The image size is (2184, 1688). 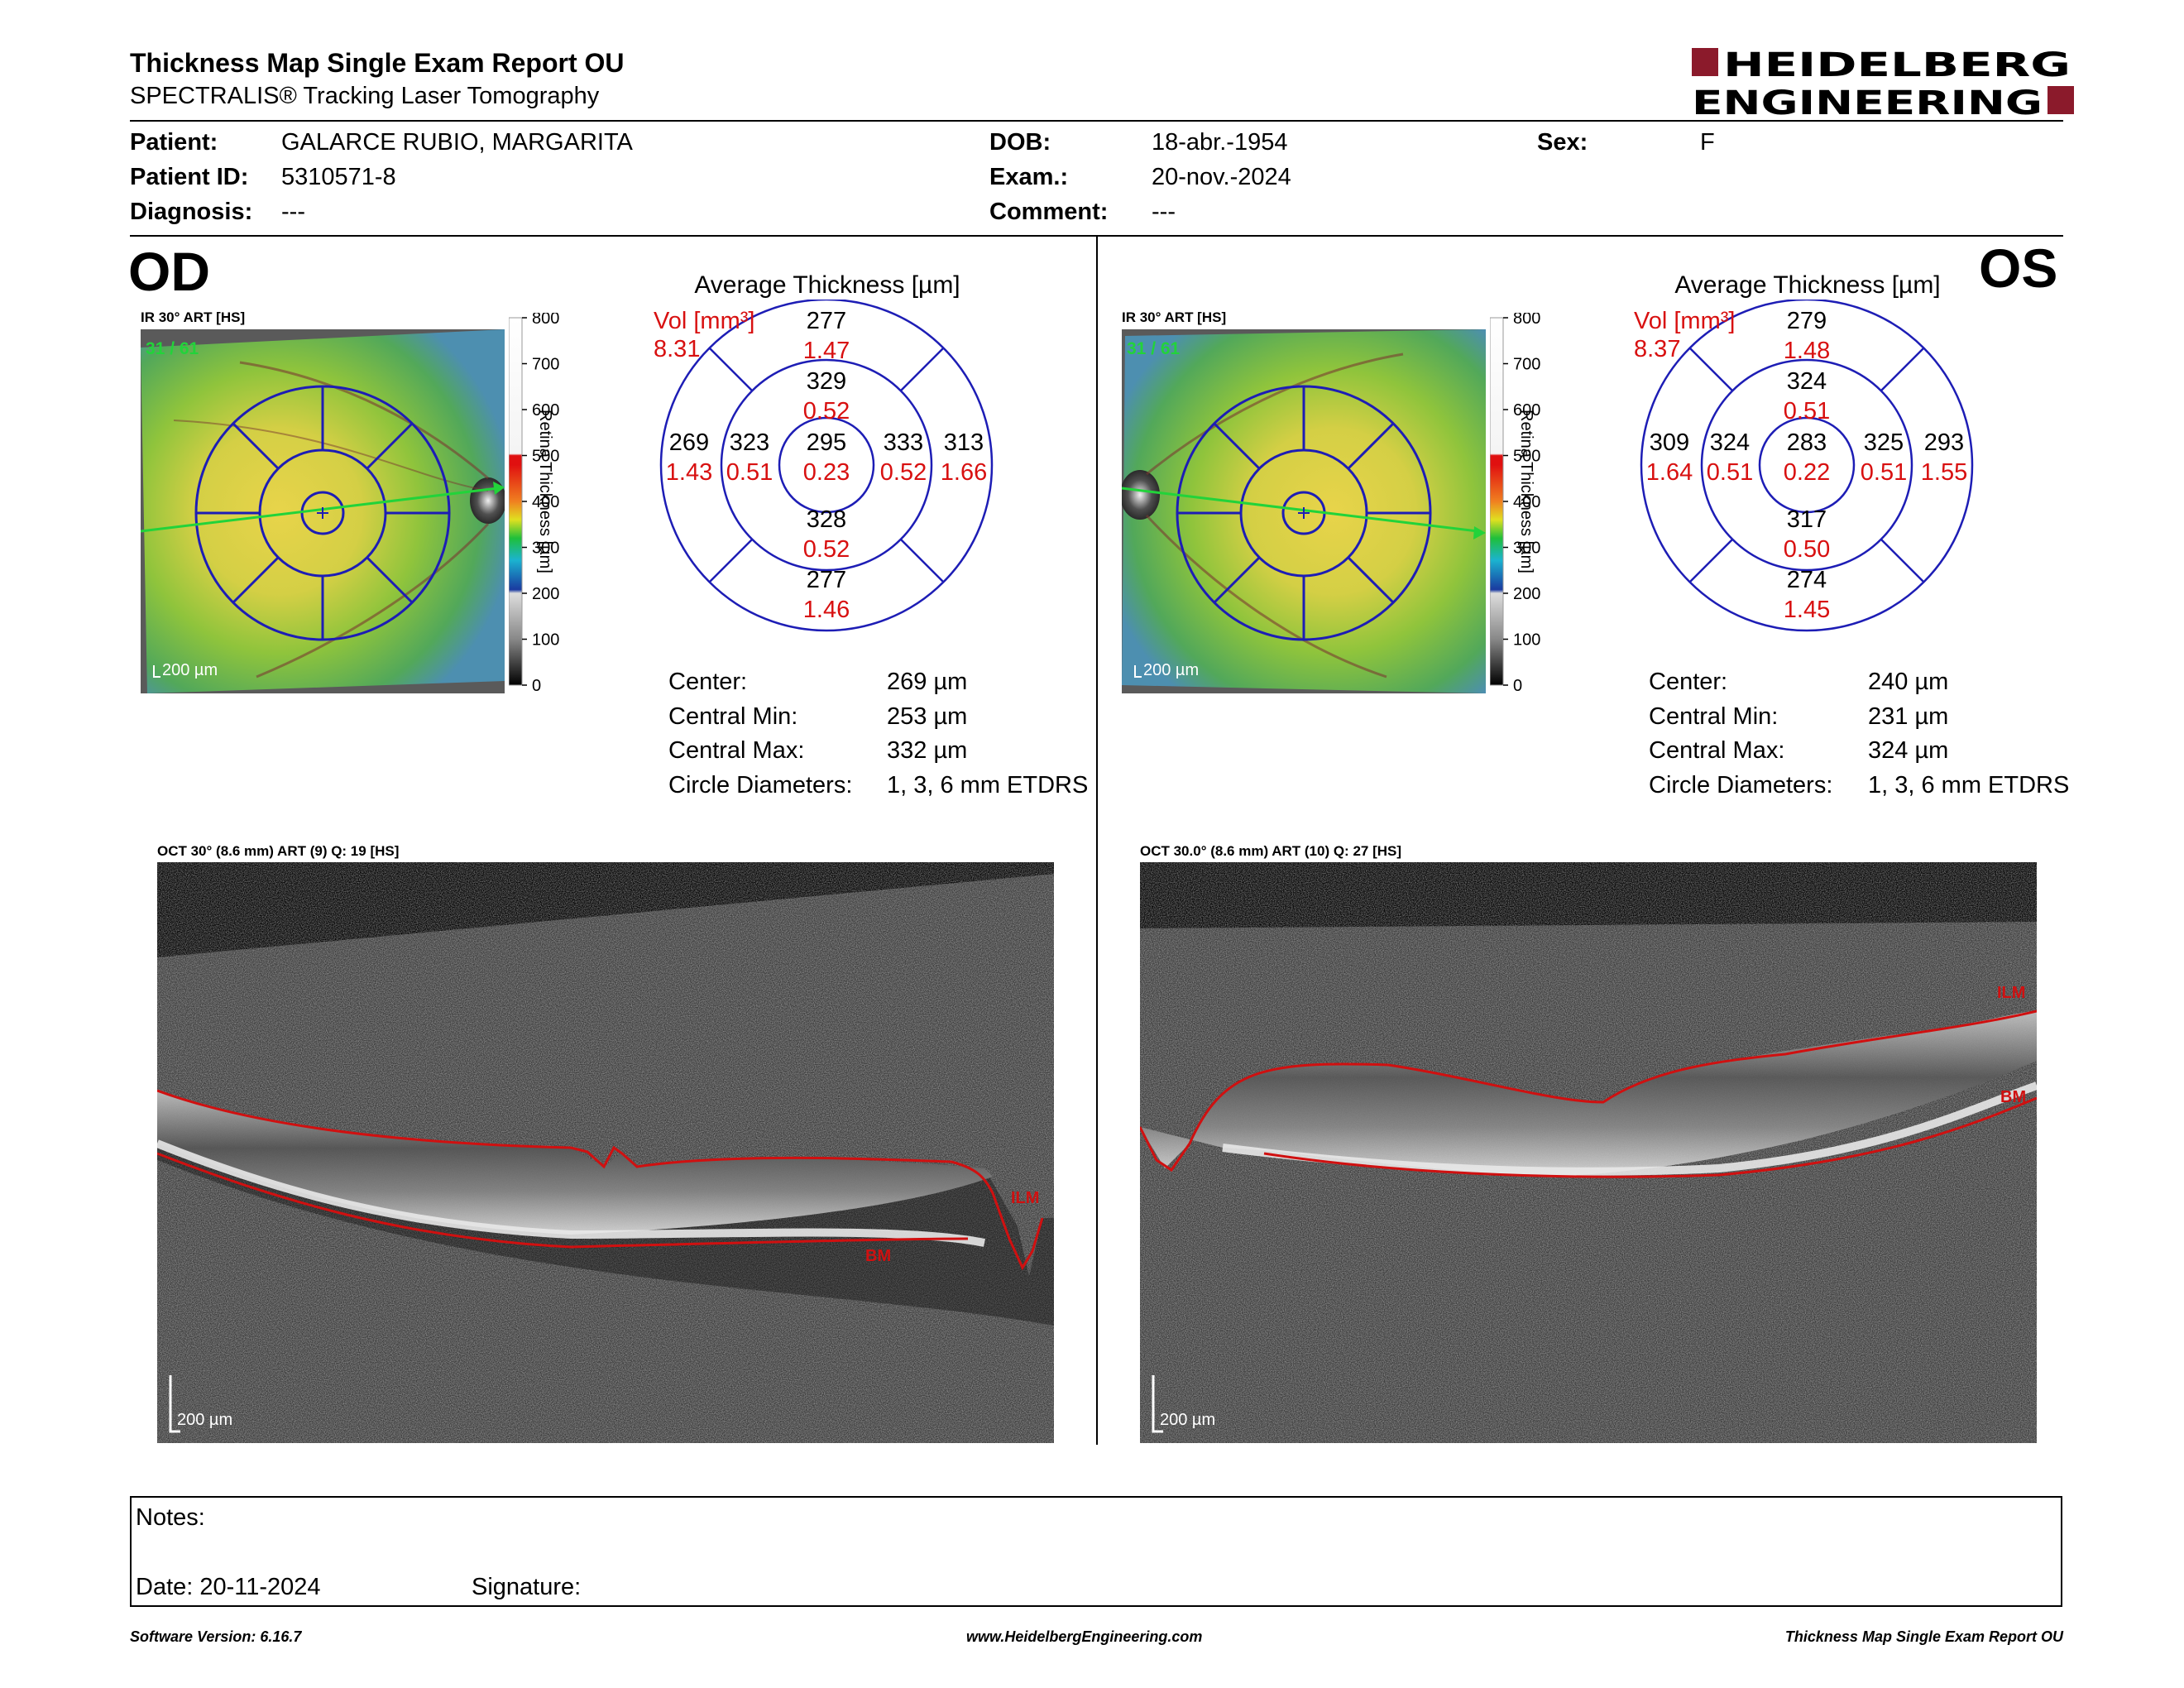 What do you see at coordinates (1097, 841) in the screenshot?
I see `center-divider` at bounding box center [1097, 841].